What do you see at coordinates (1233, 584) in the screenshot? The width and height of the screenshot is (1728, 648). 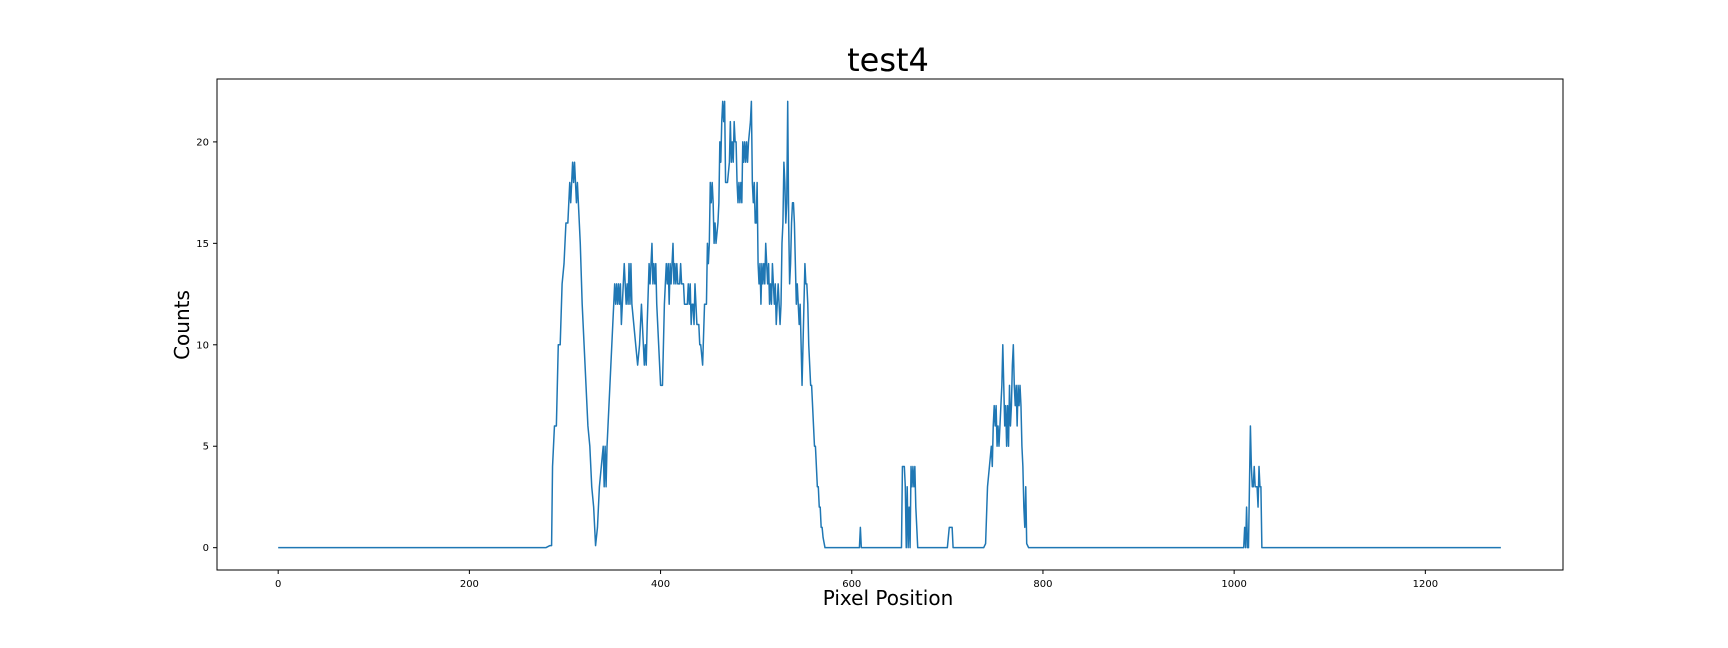 I see `x-tick-label: 1000` at bounding box center [1233, 584].